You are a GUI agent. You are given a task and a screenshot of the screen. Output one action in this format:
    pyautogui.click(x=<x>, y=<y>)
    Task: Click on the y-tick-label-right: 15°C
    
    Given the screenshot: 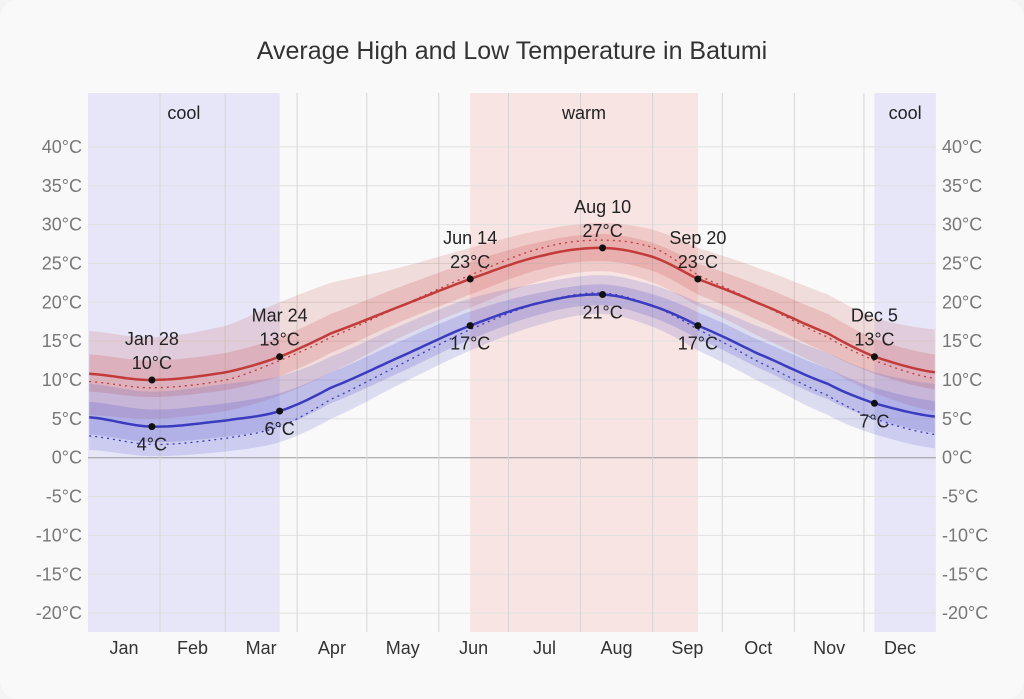 What is the action you would take?
    pyautogui.click(x=962, y=341)
    